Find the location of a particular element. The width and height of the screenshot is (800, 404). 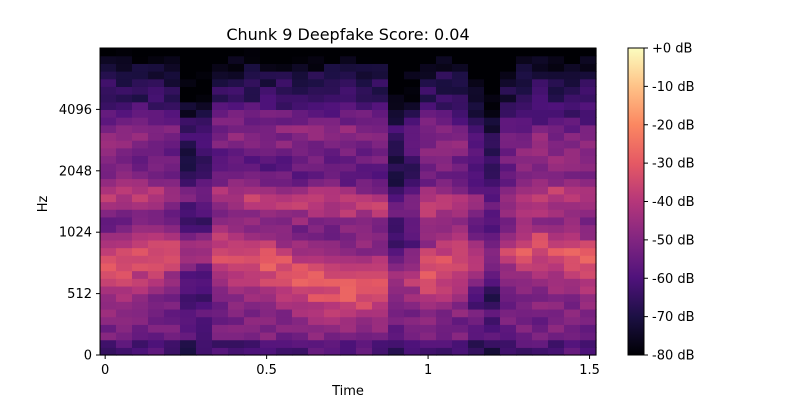

y-tick-label: 512 is located at coordinates (79, 294).